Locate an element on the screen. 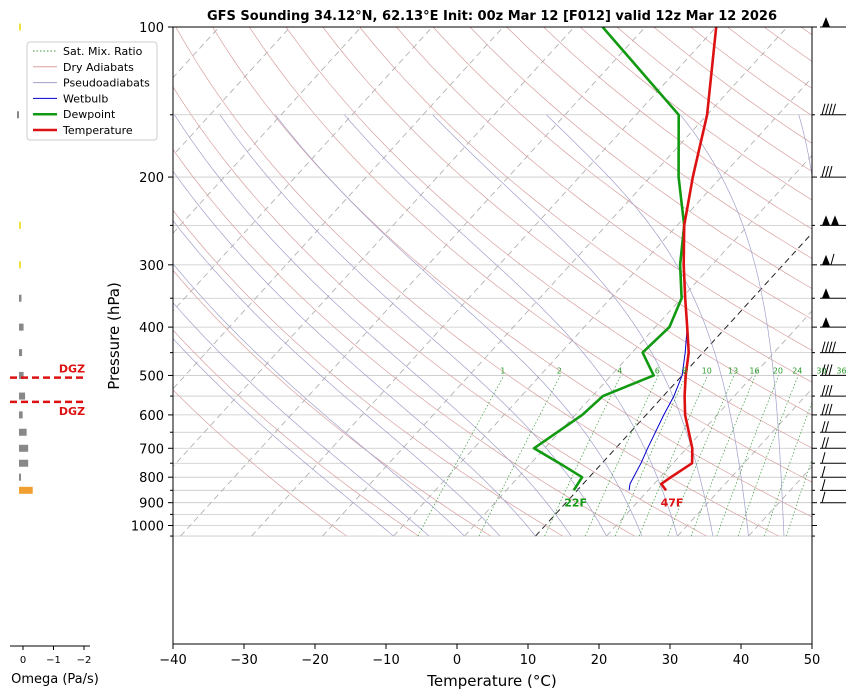 The image size is (848, 696). omega-tick-label: −2 is located at coordinates (84, 660).